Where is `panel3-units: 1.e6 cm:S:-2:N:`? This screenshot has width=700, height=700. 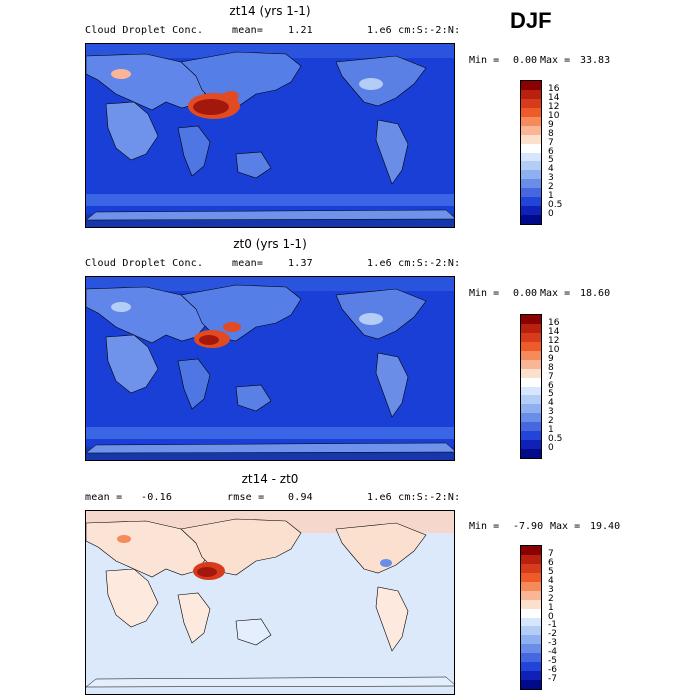 panel3-units: 1.e6 cm:S:-2:N: is located at coordinates (414, 497).